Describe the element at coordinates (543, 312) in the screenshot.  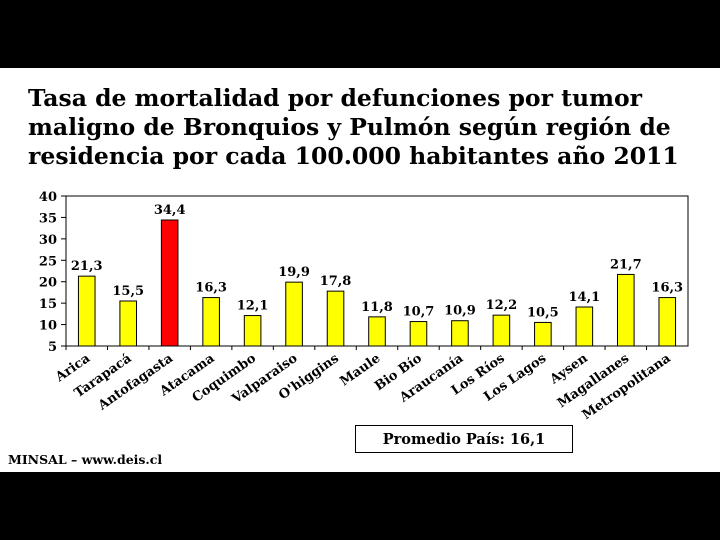
I see `data-label: 10,5` at that location.